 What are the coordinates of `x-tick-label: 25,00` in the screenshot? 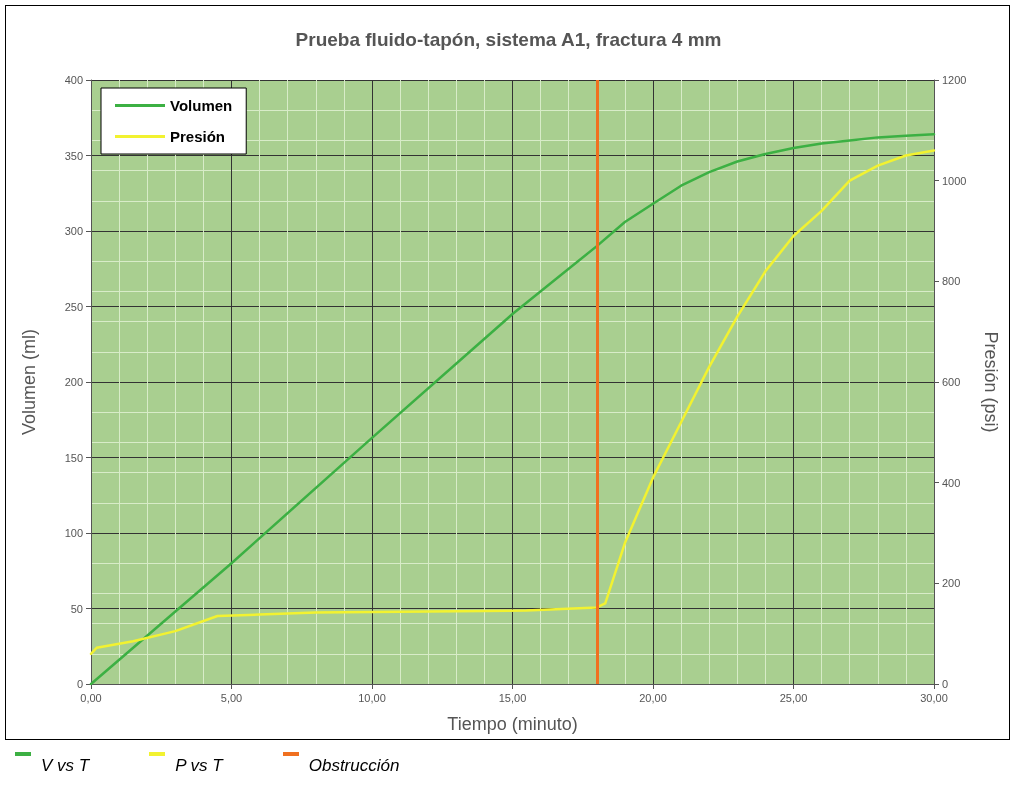 It's located at (793, 697).